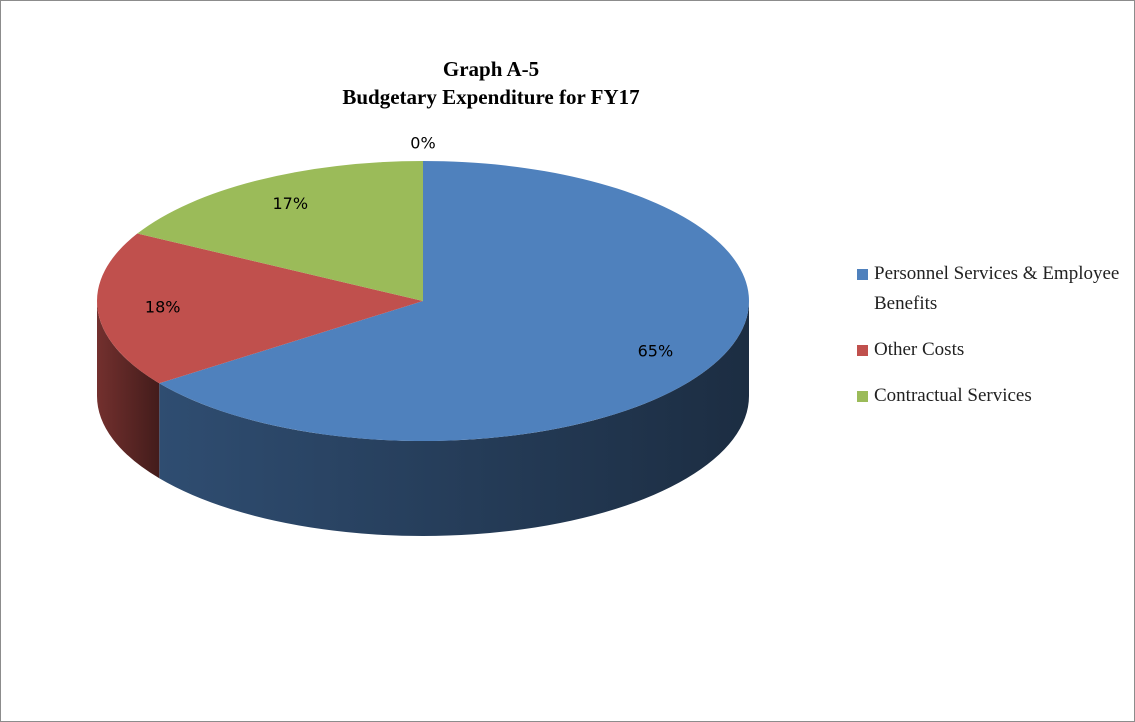  I want to click on legend-item: Contractual Services, so click(992, 396).